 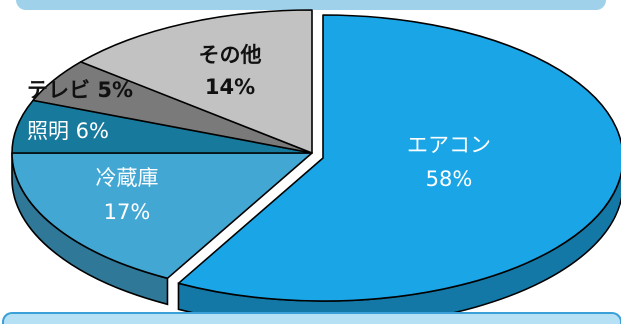 What do you see at coordinates (449, 179) in the screenshot?
I see `slice-0-percent-label: 58%` at bounding box center [449, 179].